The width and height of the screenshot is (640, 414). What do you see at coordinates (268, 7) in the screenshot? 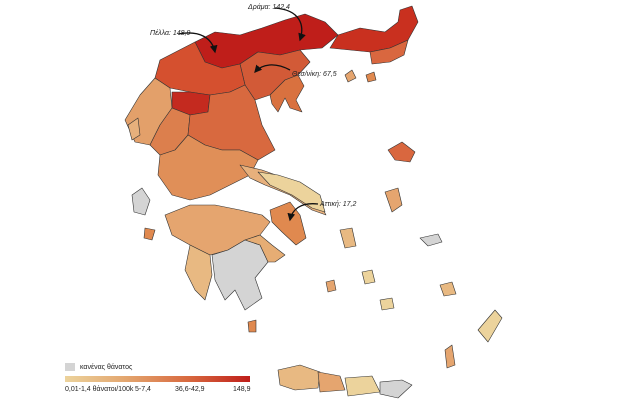
I see `annotation: Δράμα: 142,4` at bounding box center [268, 7].